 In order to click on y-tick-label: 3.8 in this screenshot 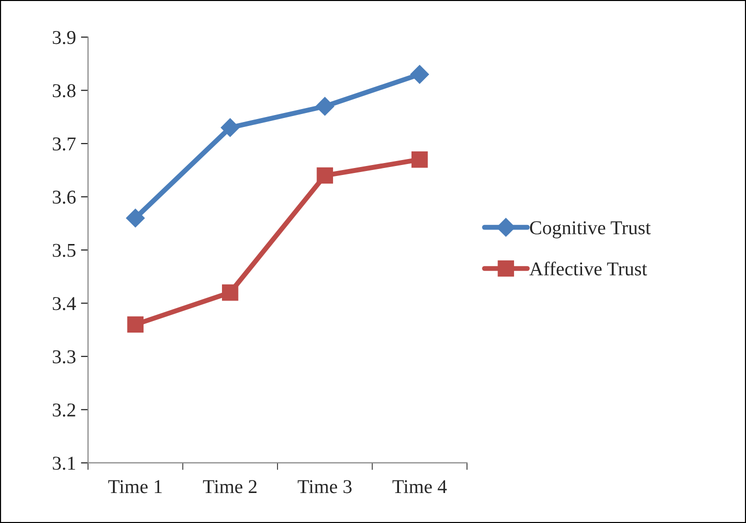, I will do `click(64, 91)`.